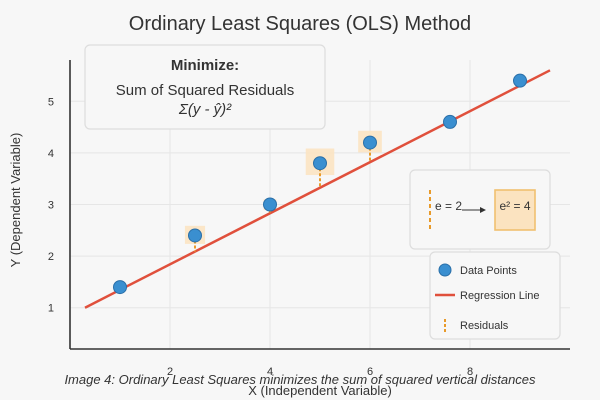  What do you see at coordinates (514, 206) in the screenshot?
I see `squared-example-label: e² = 4` at bounding box center [514, 206].